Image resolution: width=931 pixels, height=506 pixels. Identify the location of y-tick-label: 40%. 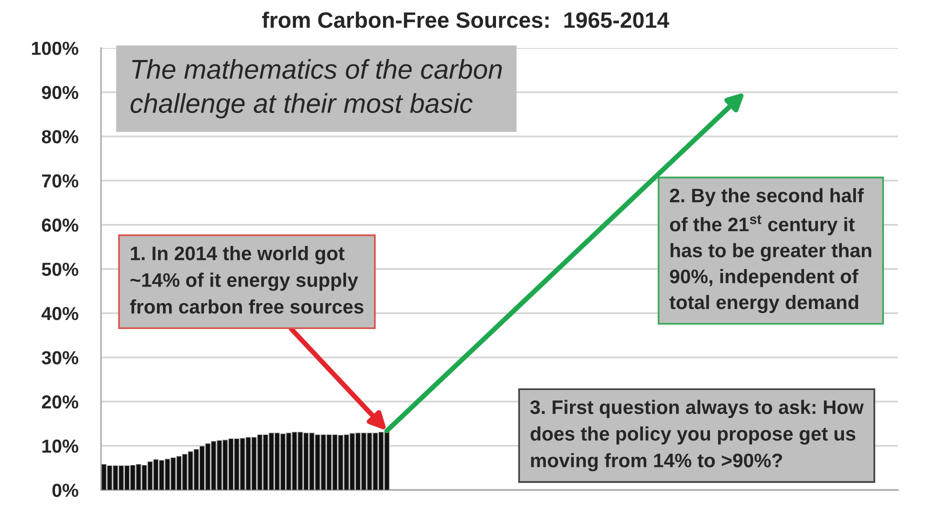
(60, 313).